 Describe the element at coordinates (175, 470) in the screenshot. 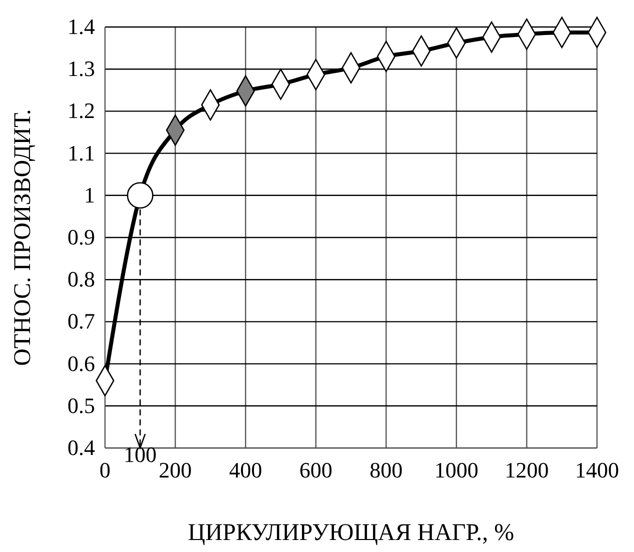

I see `x-tick-label: 200` at that location.